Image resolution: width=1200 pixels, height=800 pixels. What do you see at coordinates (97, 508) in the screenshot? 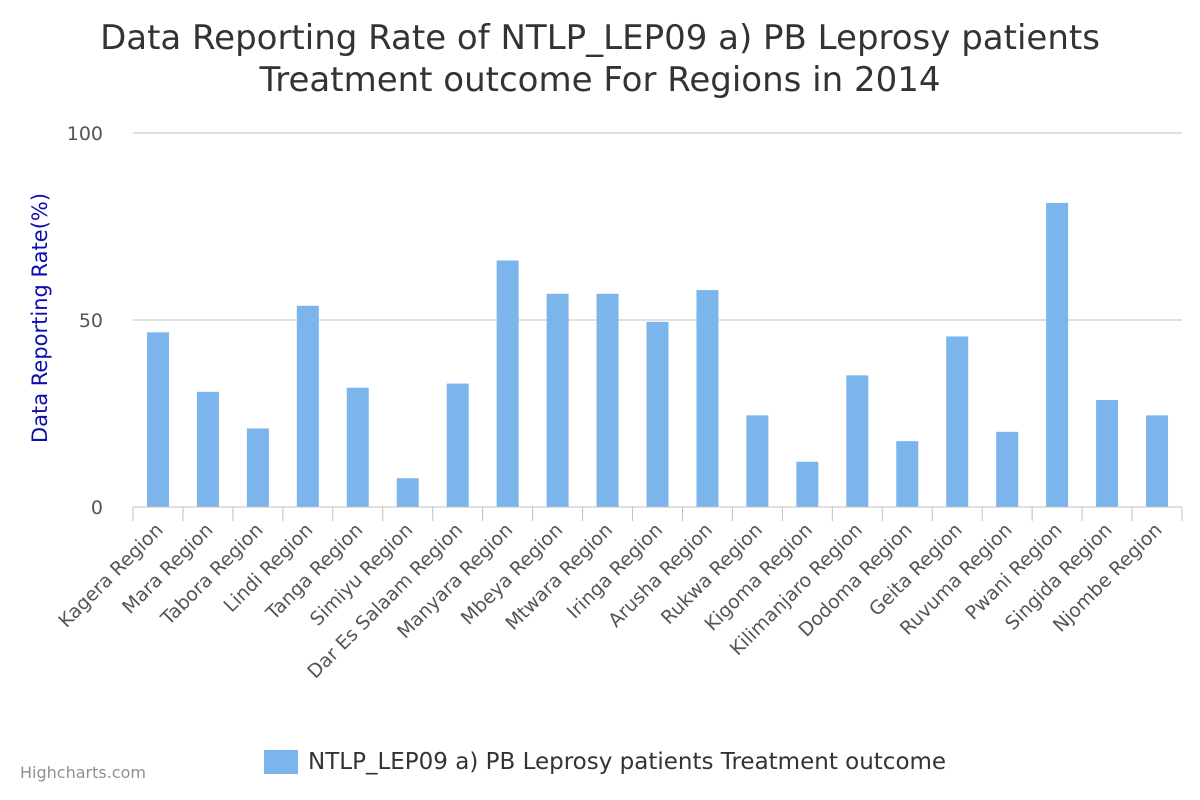
I see `y-tick-label: 0` at bounding box center [97, 508].